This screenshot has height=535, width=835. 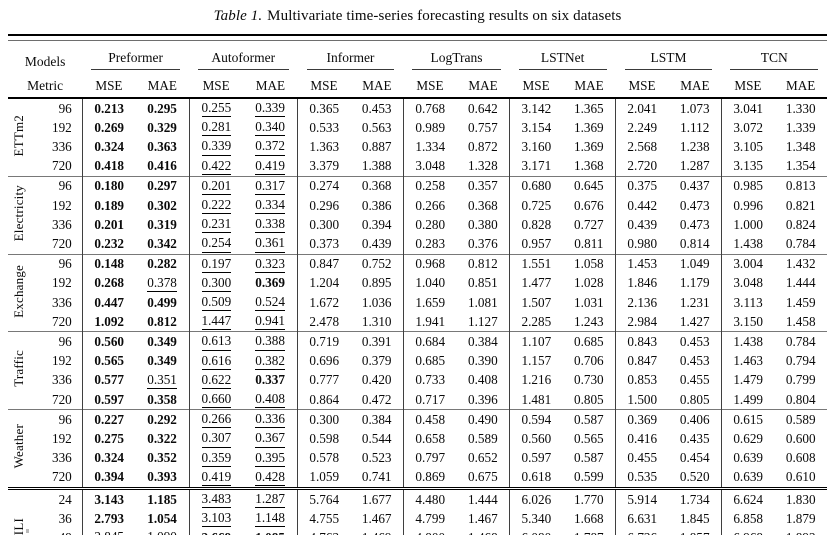 I want to click on metric-header-lstnet-mse: MSE, so click(x=536, y=85).